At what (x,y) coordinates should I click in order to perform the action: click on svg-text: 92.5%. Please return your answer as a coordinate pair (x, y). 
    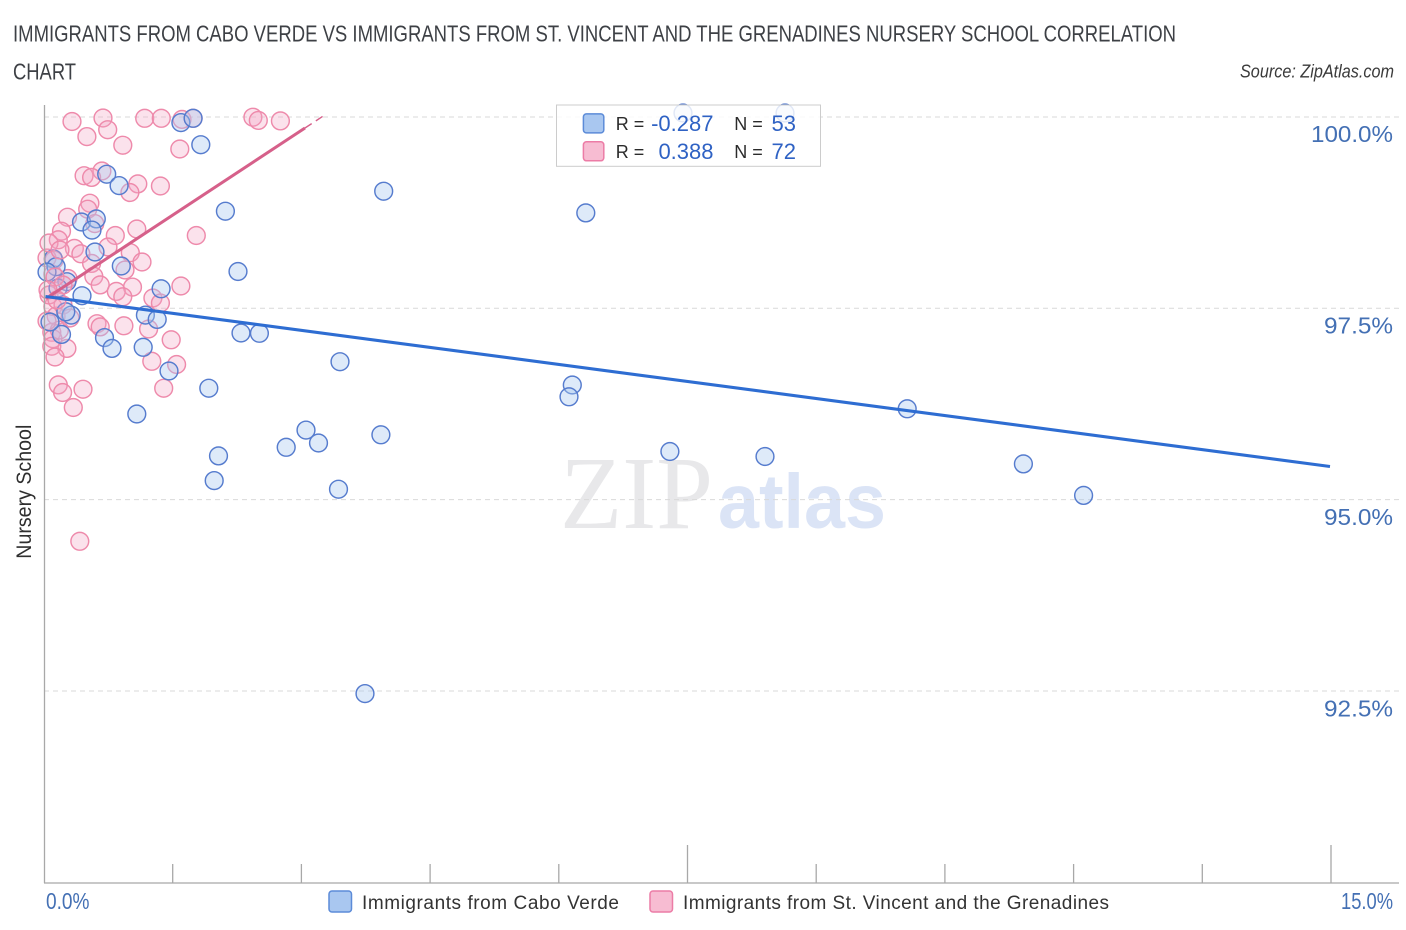
    Looking at the image, I should click on (1358, 709).